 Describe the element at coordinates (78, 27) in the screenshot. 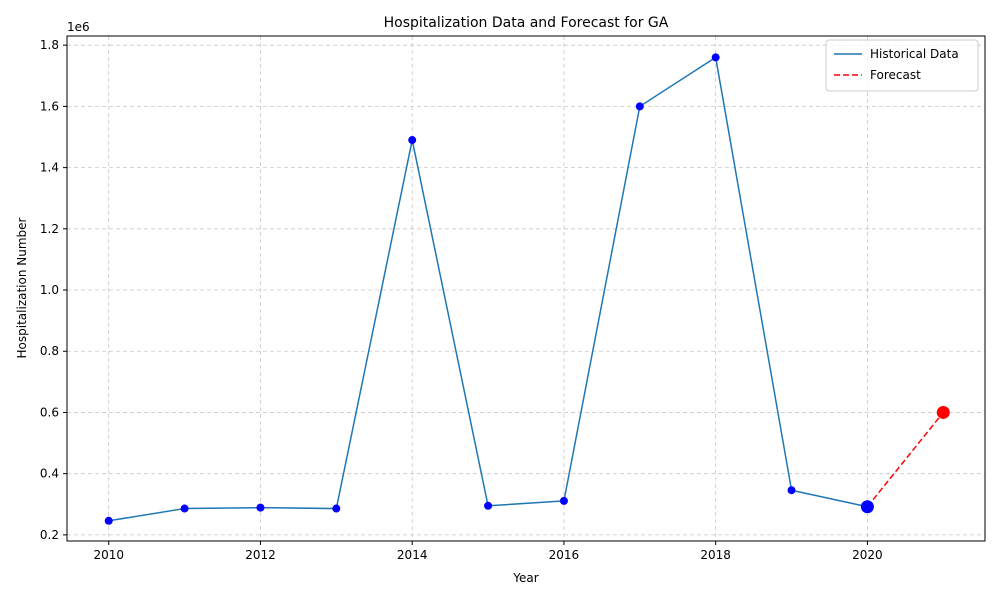

I see `y-offset-label: 1e6` at that location.